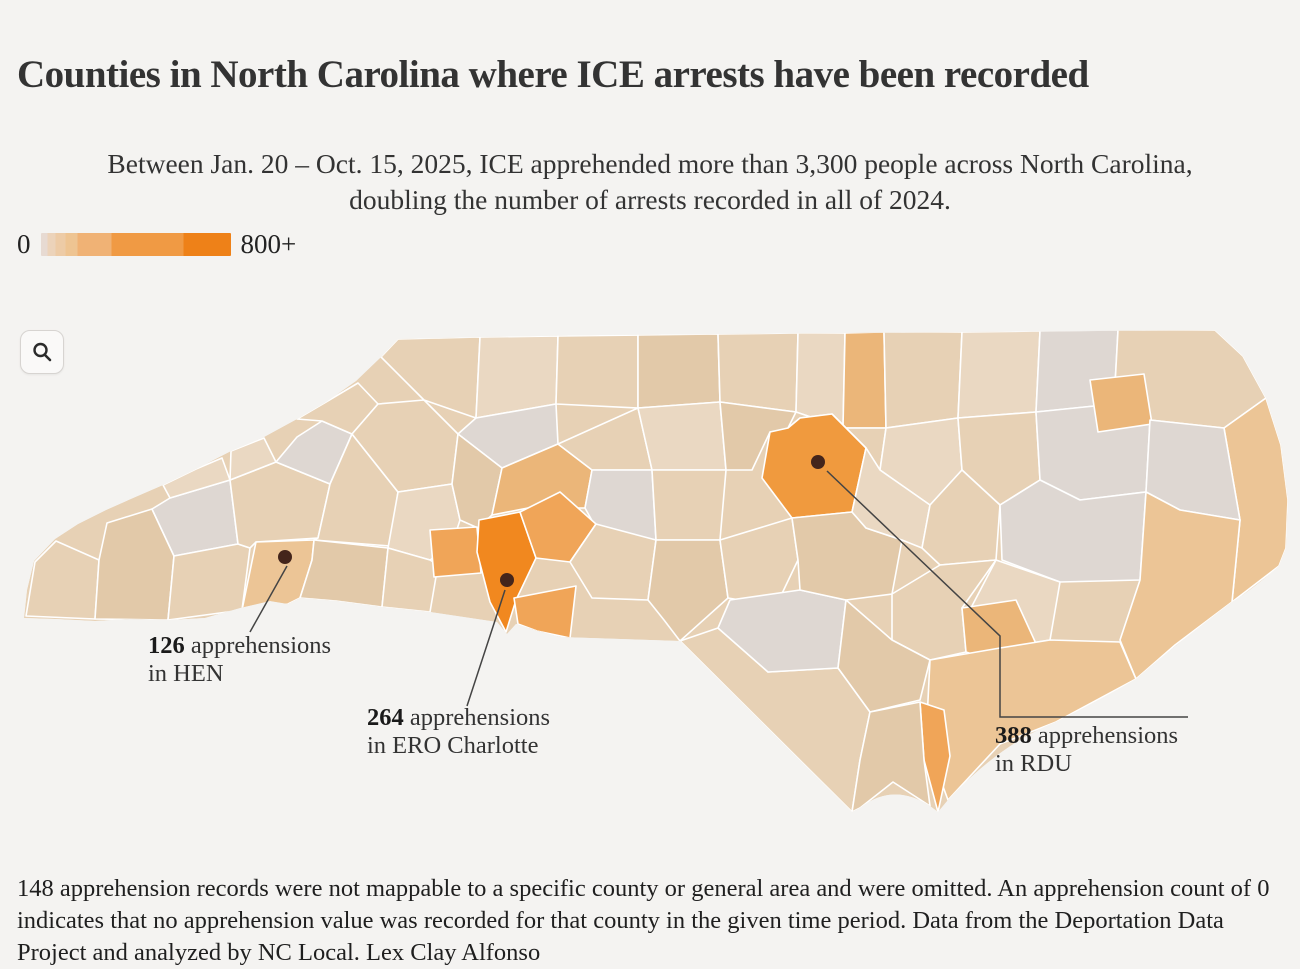 The image size is (1300, 969). Describe the element at coordinates (452, 745) in the screenshot. I see `annotation-line2: in ERO Charlotte` at that location.